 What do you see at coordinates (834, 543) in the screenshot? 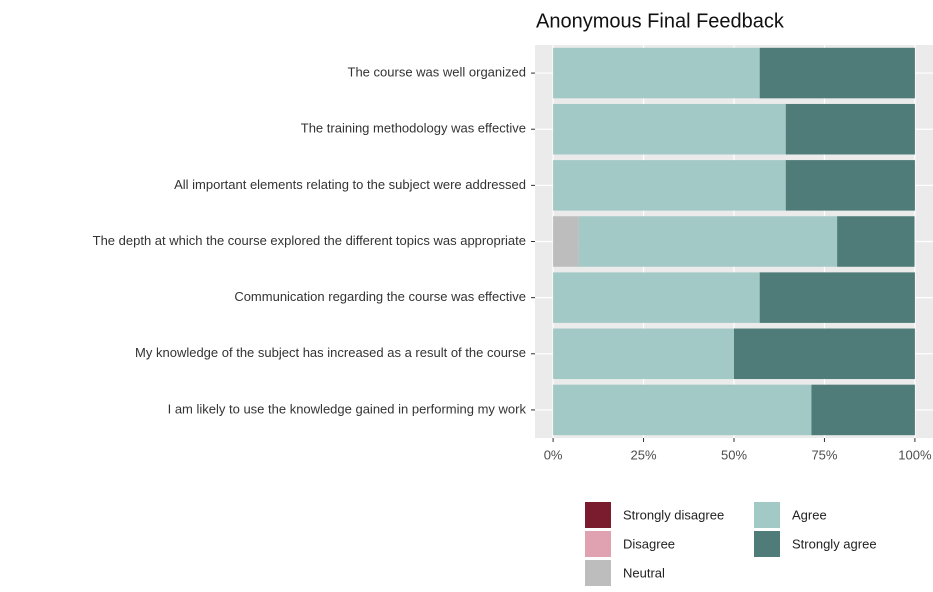
I see `legend-label: Strongly agree` at bounding box center [834, 543].